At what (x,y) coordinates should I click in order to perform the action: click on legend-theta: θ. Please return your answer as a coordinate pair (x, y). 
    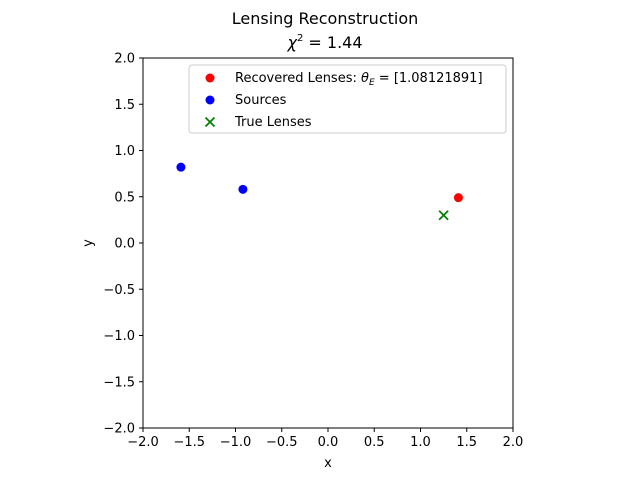
    Looking at the image, I should click on (365, 78).